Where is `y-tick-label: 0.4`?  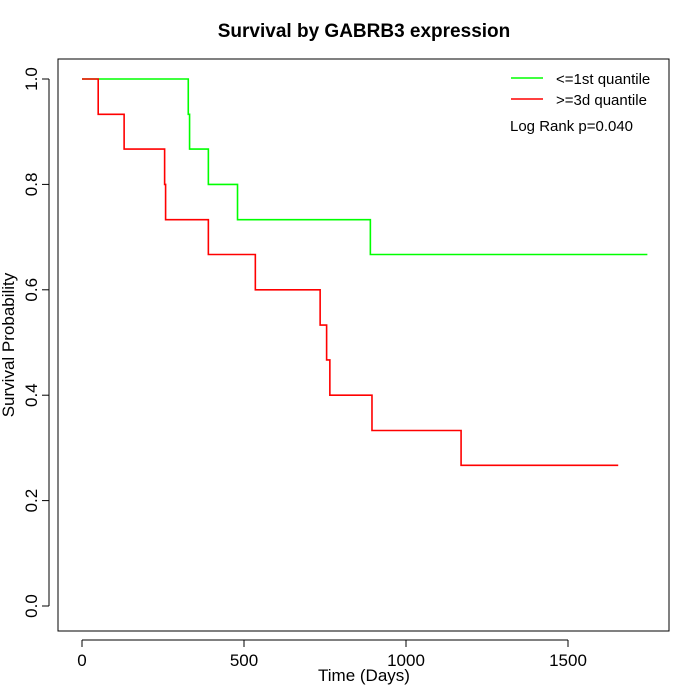
y-tick-label: 0.4 is located at coordinates (31, 395).